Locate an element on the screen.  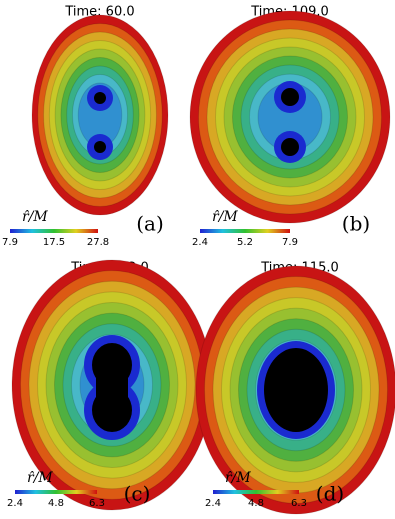
panel-title: Time: 60.0 is located at coordinates (99, 12).